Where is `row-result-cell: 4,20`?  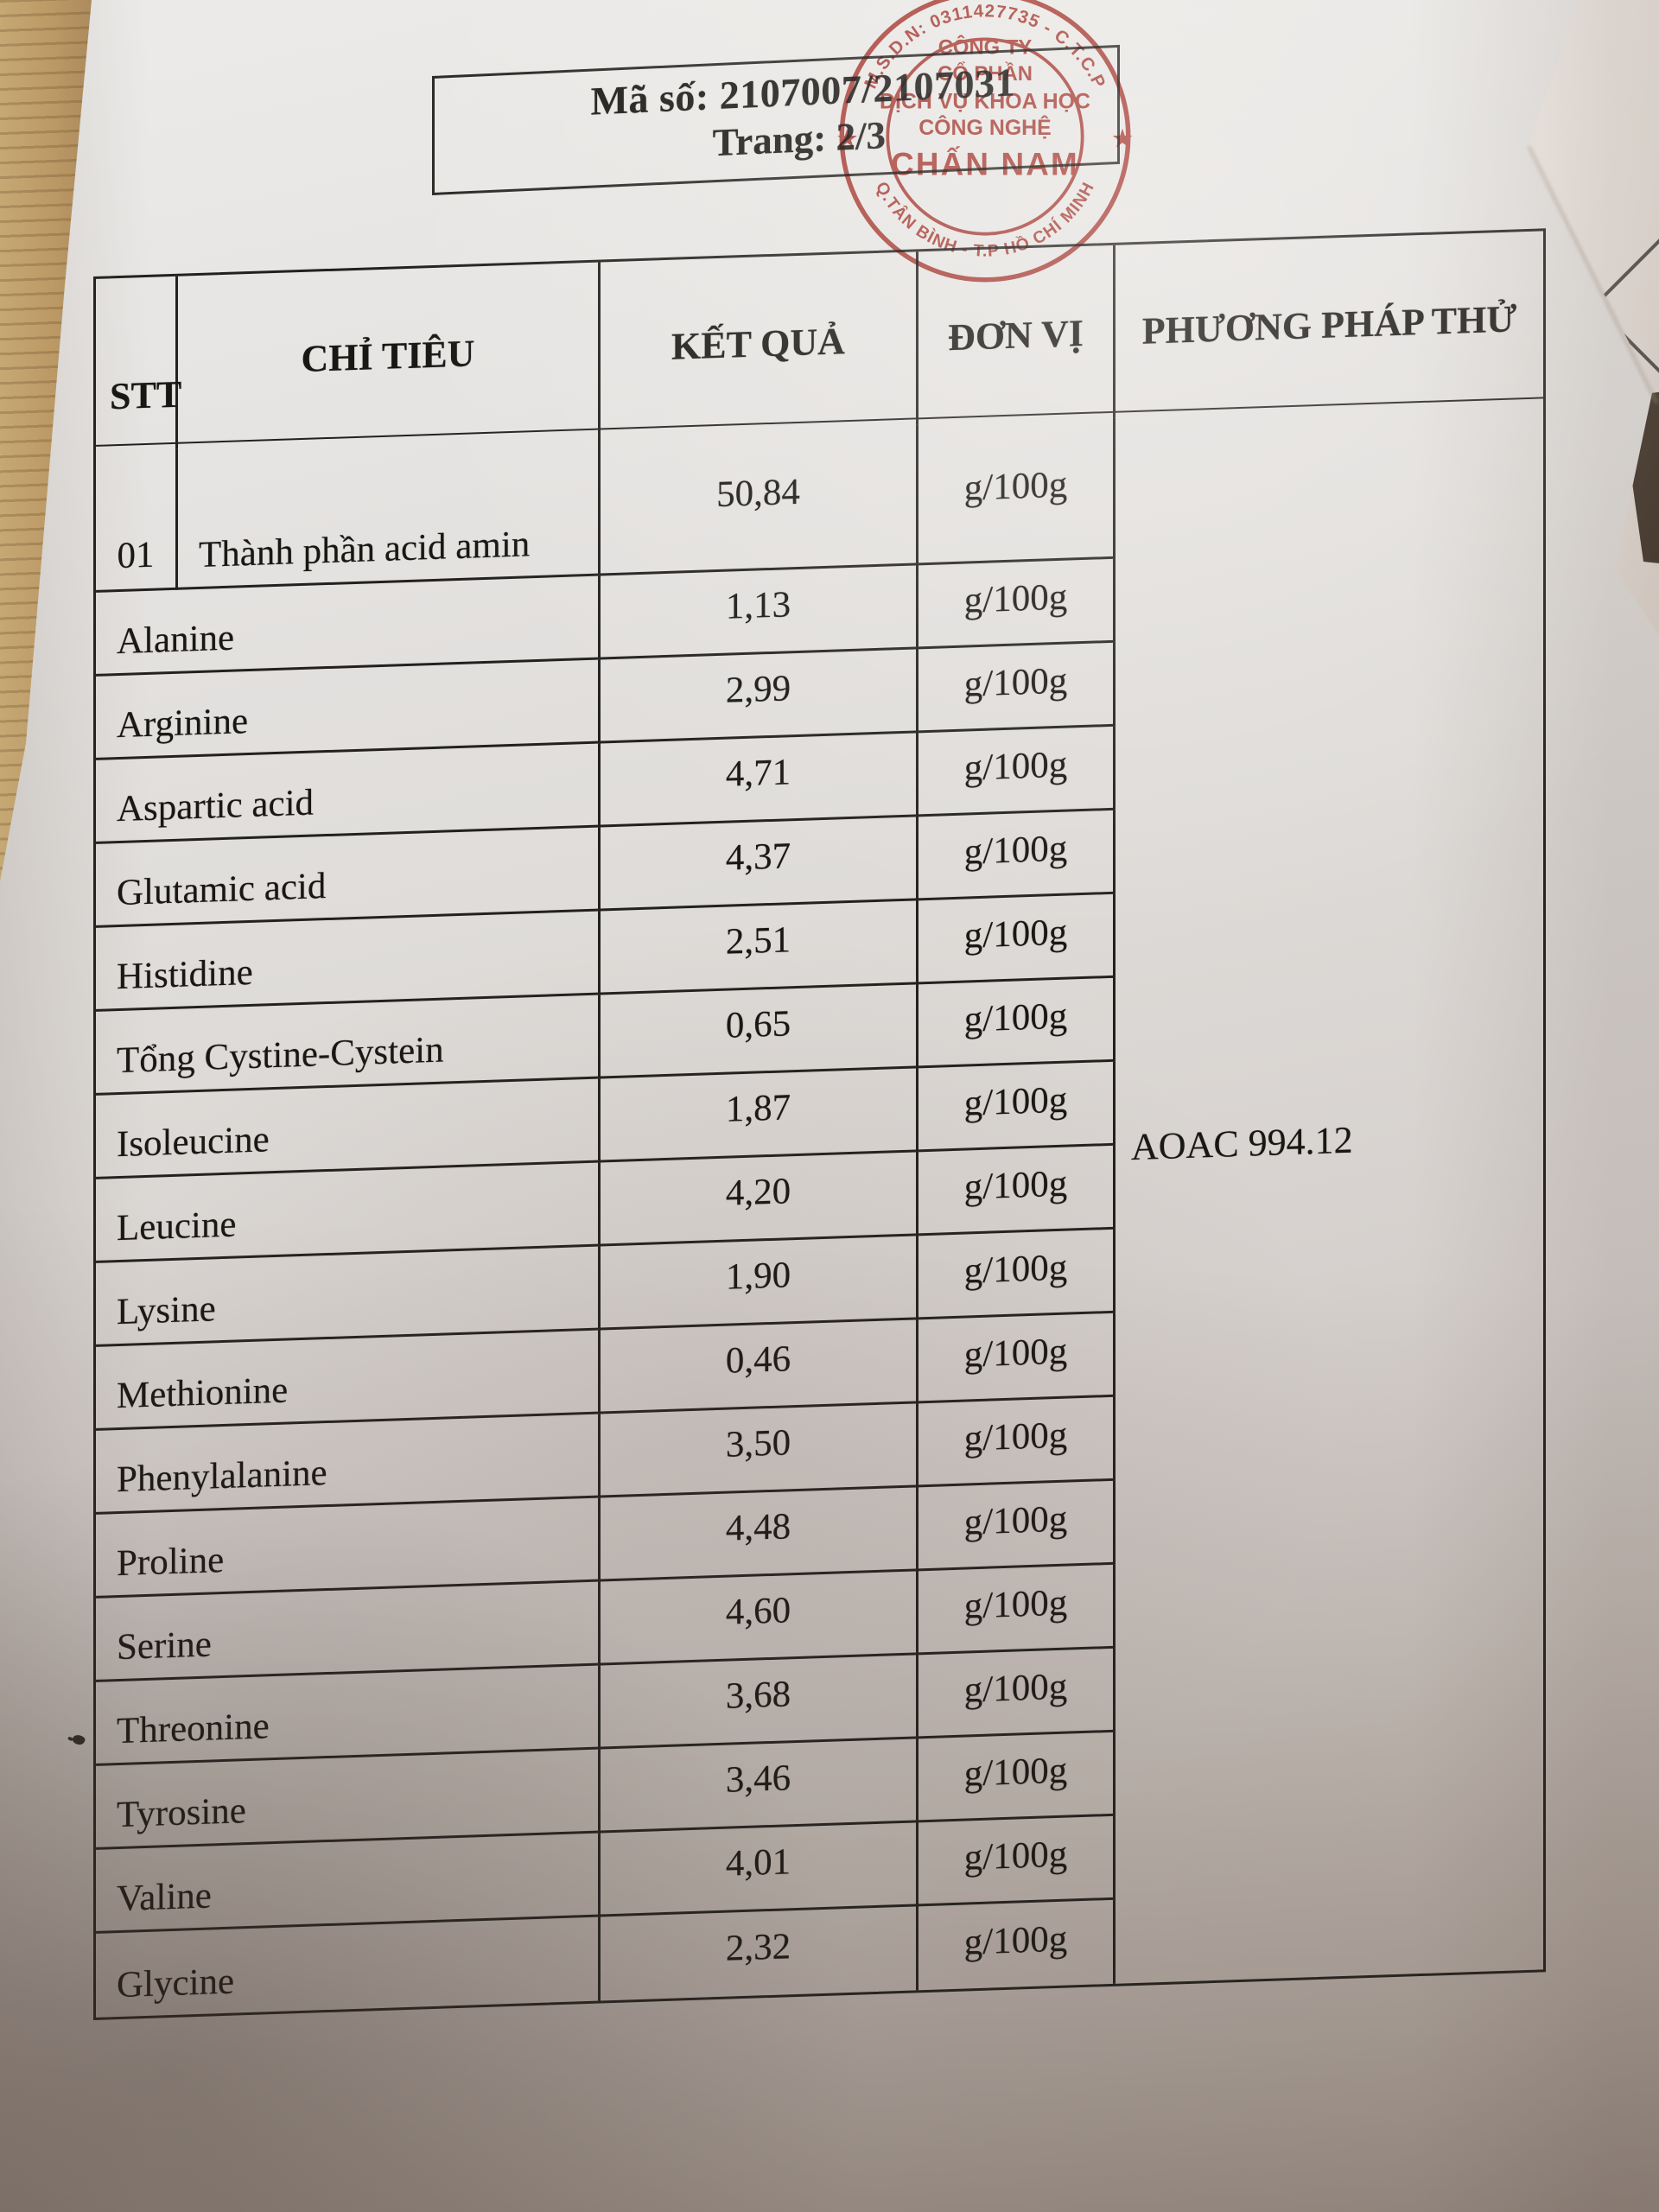
row-result-cell: 4,20 is located at coordinates (759, 1199).